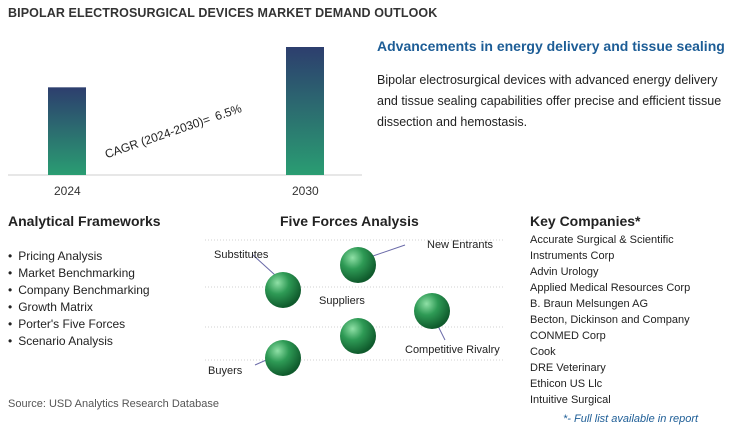  What do you see at coordinates (79, 341) in the screenshot?
I see `list-item: Scenario Analysis` at bounding box center [79, 341].